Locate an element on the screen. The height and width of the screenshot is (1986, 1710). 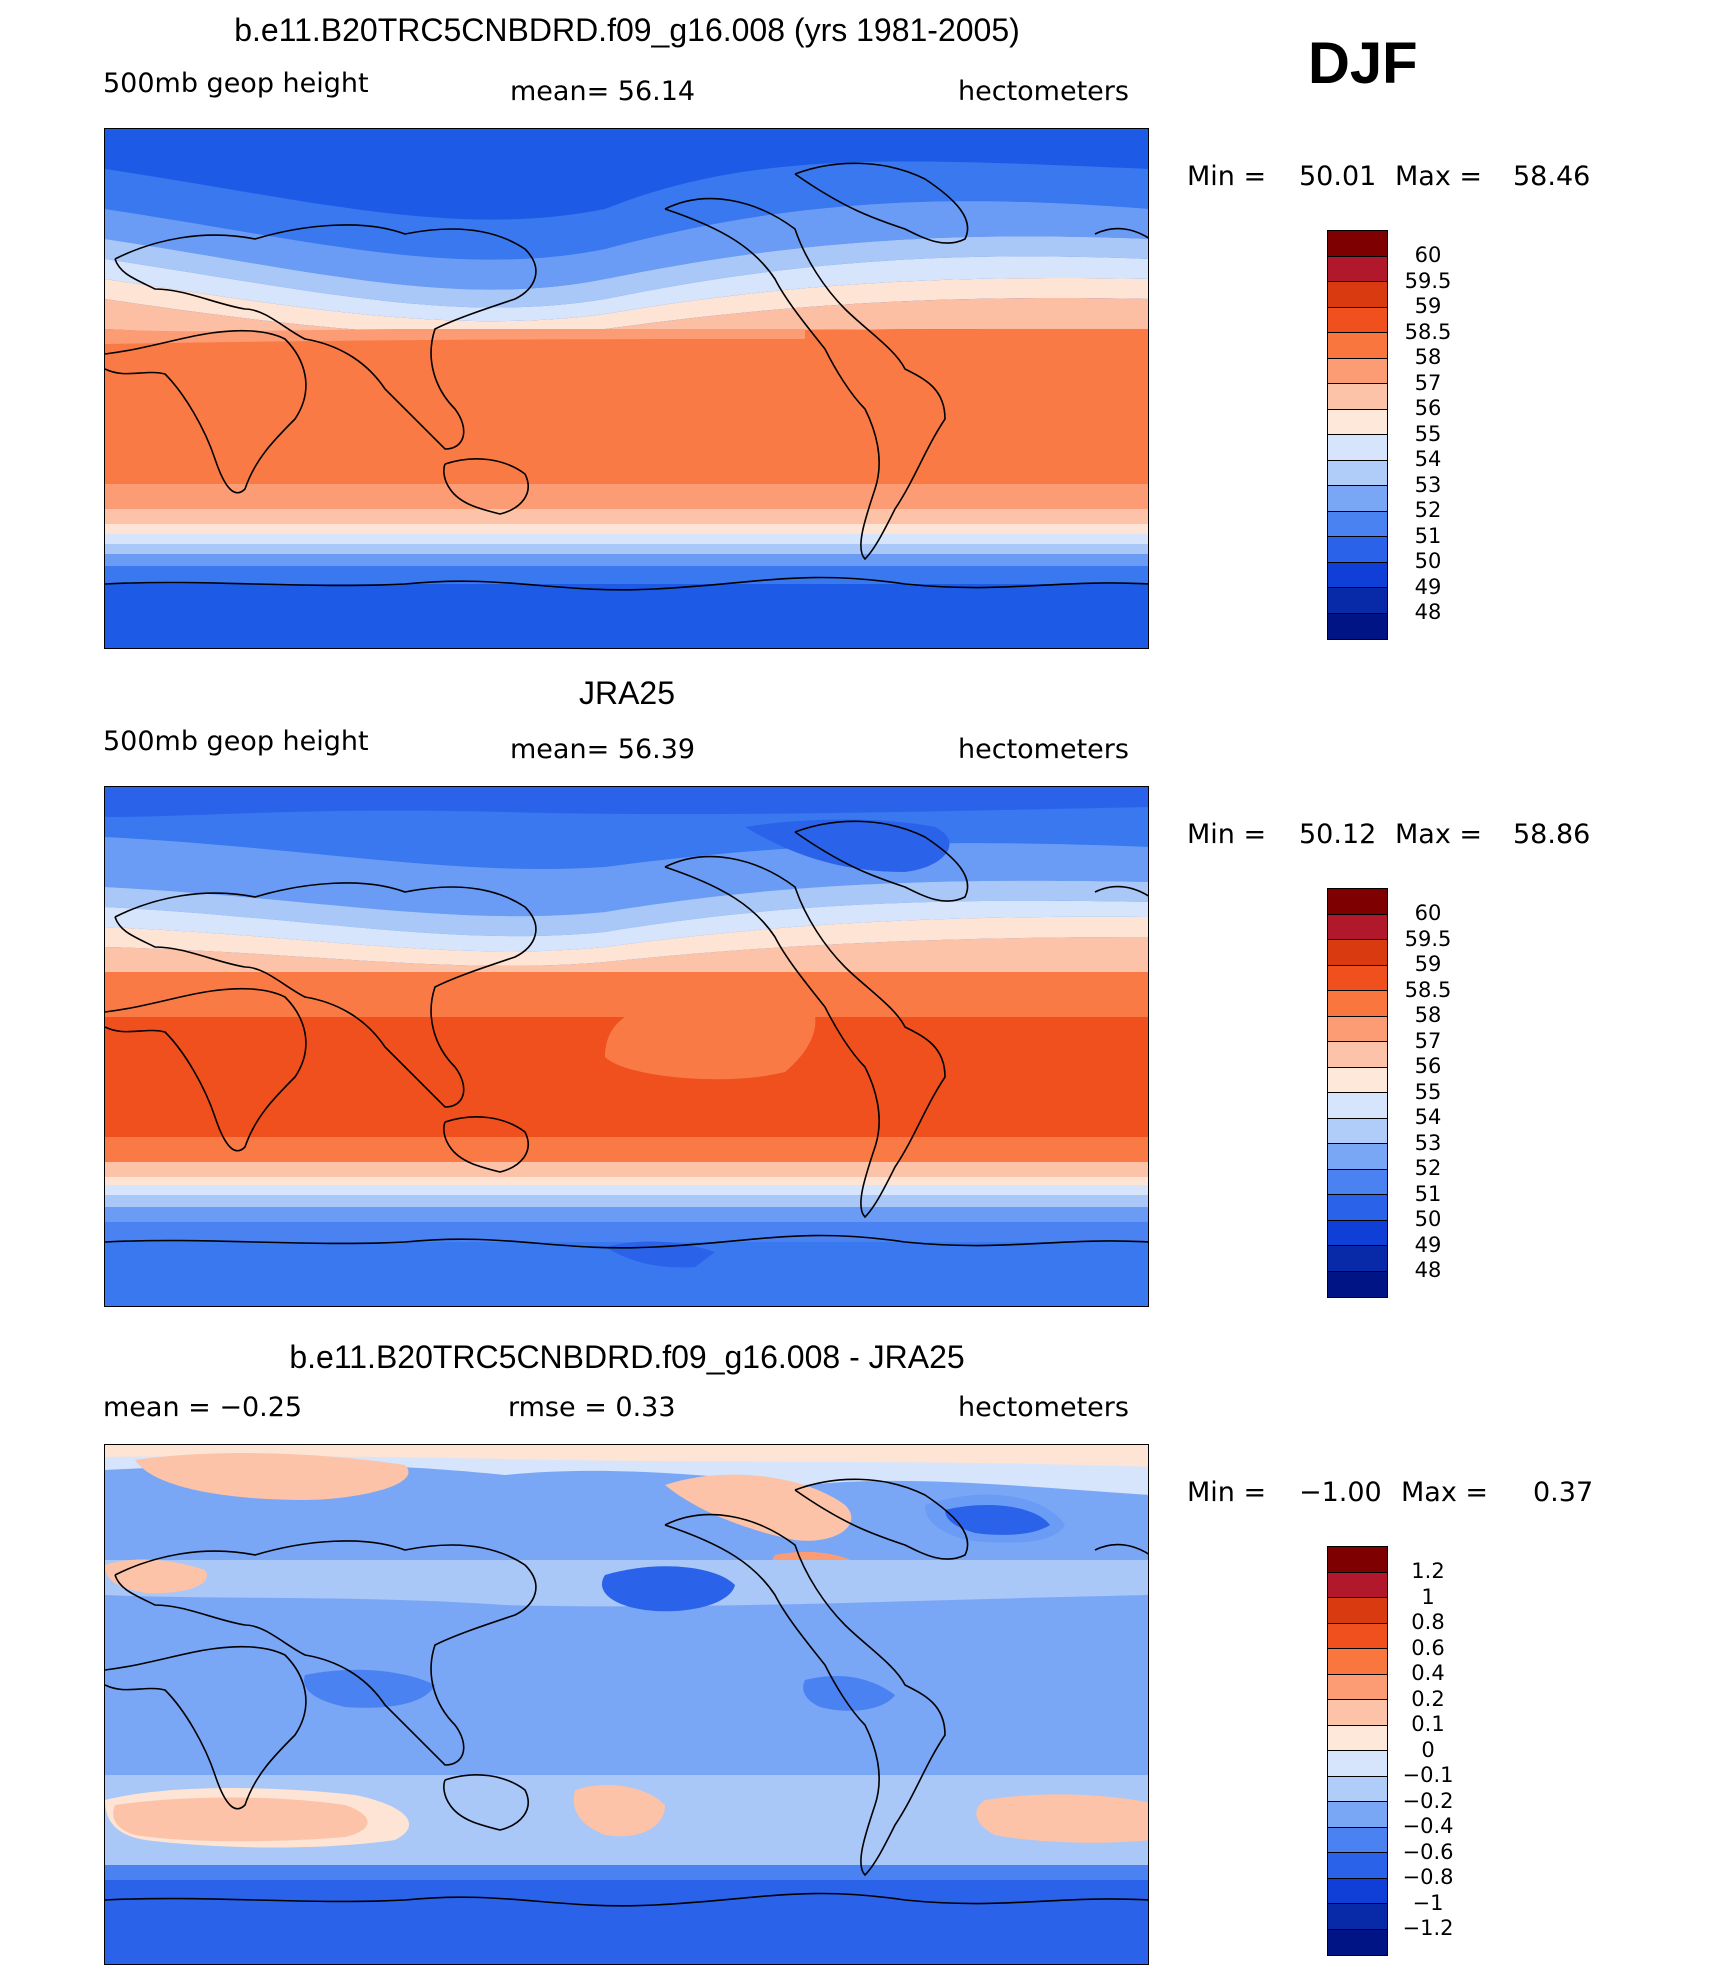
panel2-variable-label: 500mb geop height is located at coordinates (236, 741).